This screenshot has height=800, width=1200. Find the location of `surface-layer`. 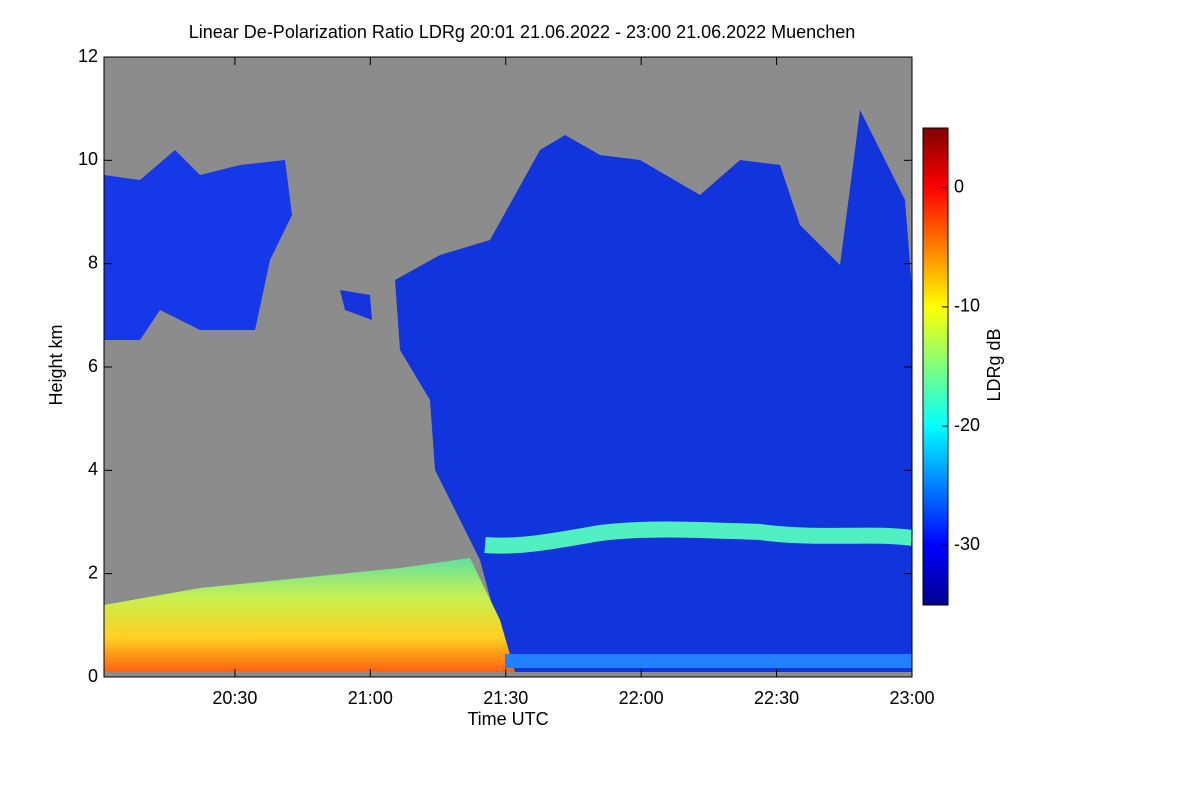

surface-layer is located at coordinates (708, 661).